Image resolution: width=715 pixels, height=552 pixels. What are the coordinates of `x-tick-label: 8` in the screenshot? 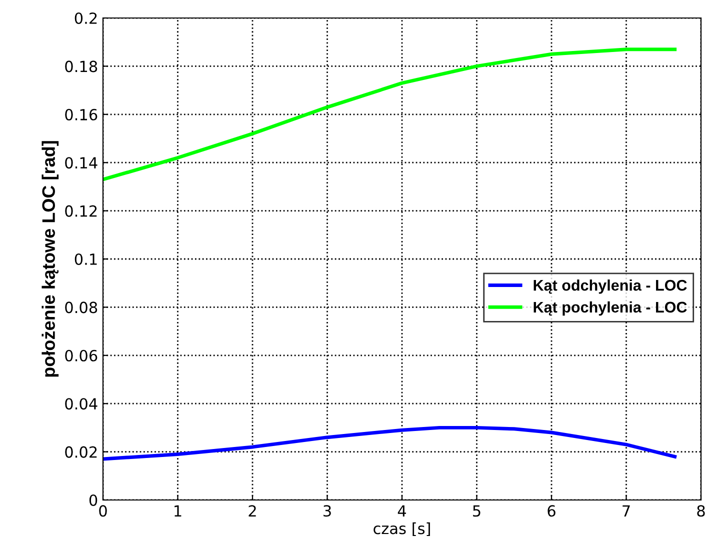 It's located at (701, 511).